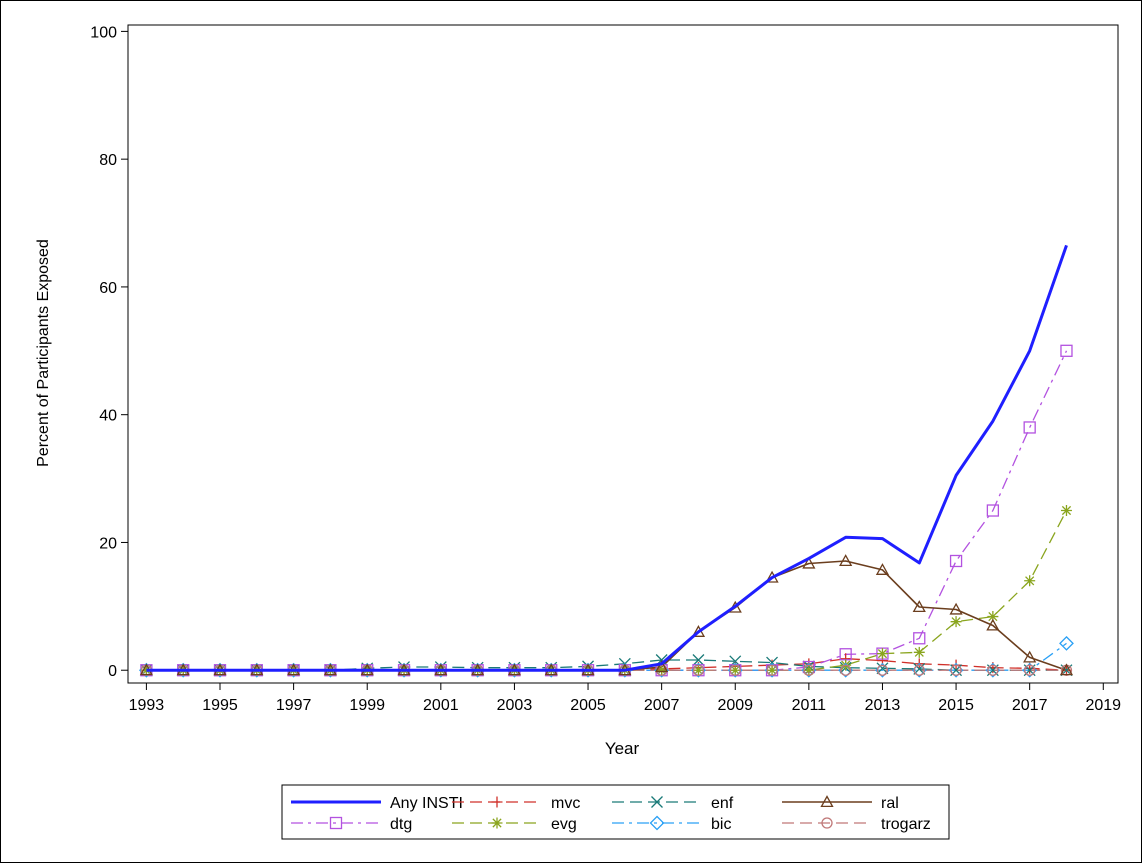  What do you see at coordinates (883, 705) in the screenshot?
I see `x-tick-label: 2013` at bounding box center [883, 705].